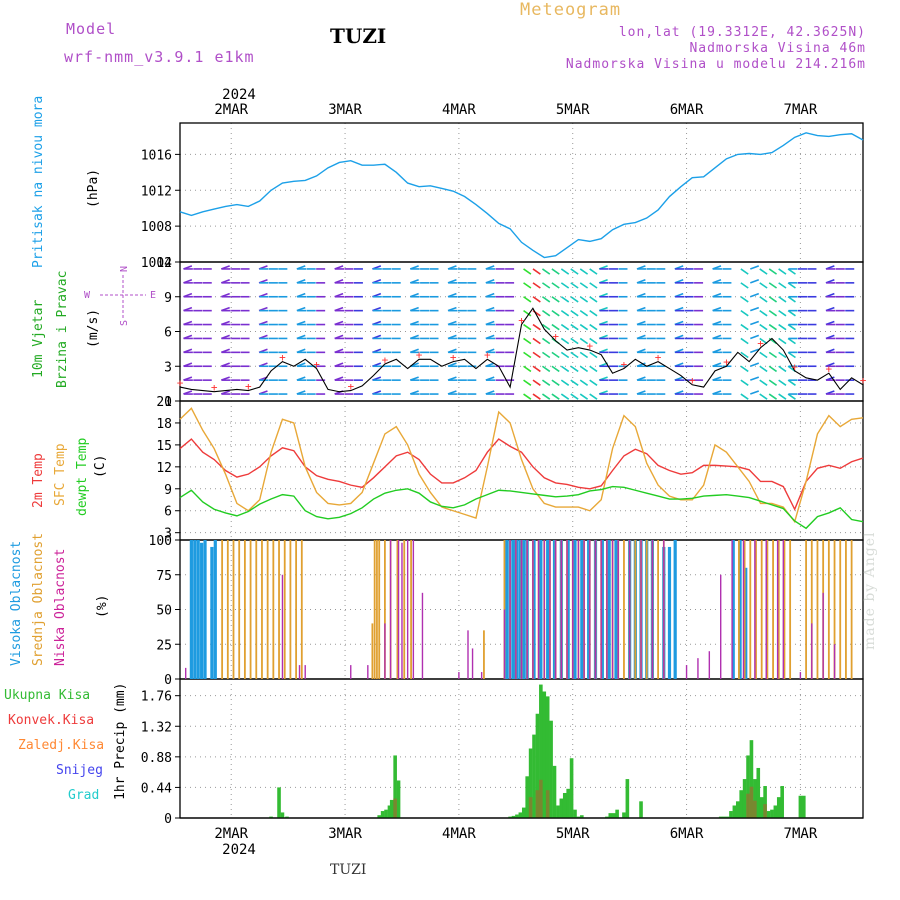 This screenshot has height=900, width=900. I want to click on station-title: TUZI, so click(358, 36).